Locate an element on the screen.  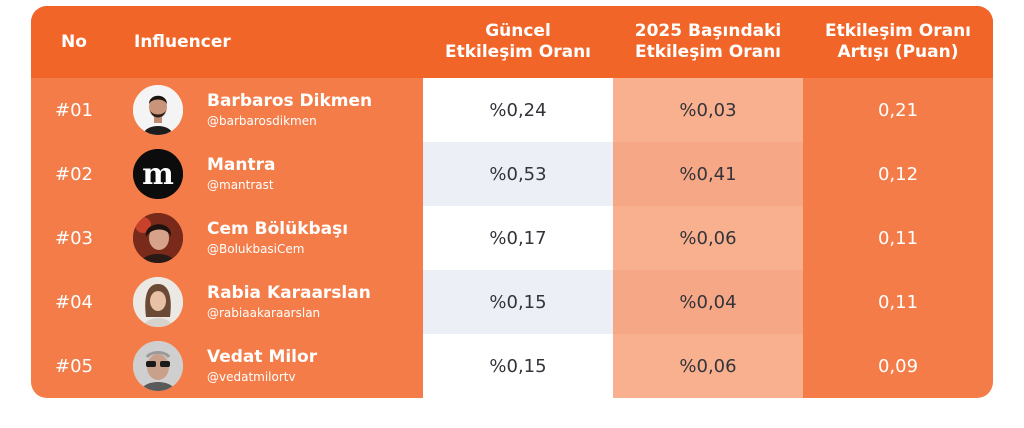
influencer-cell: m Mantra @mantrast is located at coordinates (278, 174).